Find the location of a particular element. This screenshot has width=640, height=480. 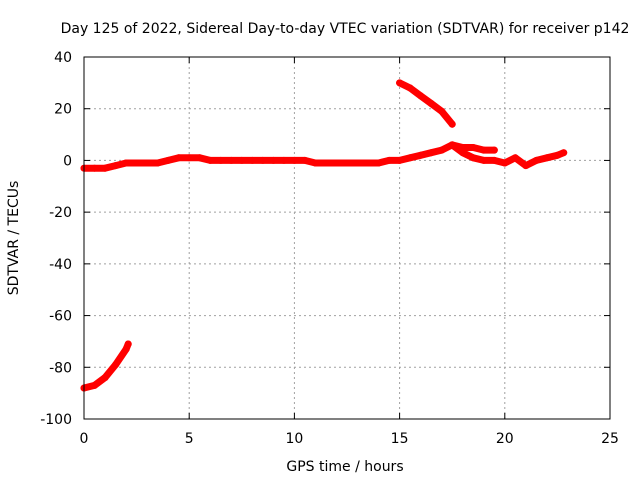

x-tick-label: 25 is located at coordinates (610, 439).